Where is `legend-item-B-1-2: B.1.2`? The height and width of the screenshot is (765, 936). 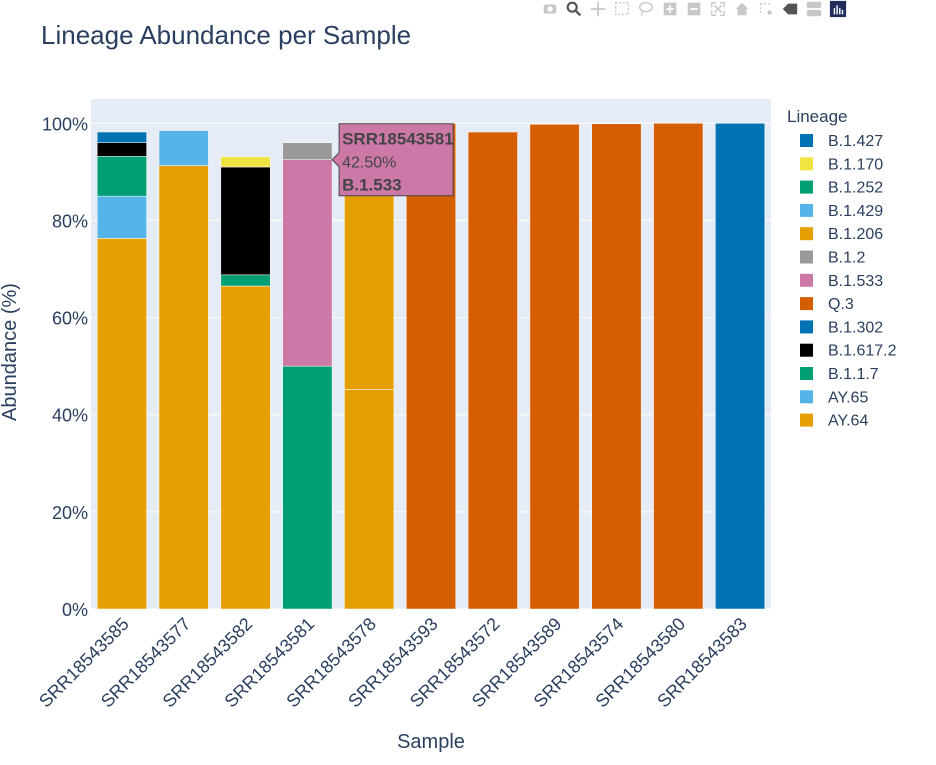
legend-item-B-1-2: B.1.2 is located at coordinates (832, 258).